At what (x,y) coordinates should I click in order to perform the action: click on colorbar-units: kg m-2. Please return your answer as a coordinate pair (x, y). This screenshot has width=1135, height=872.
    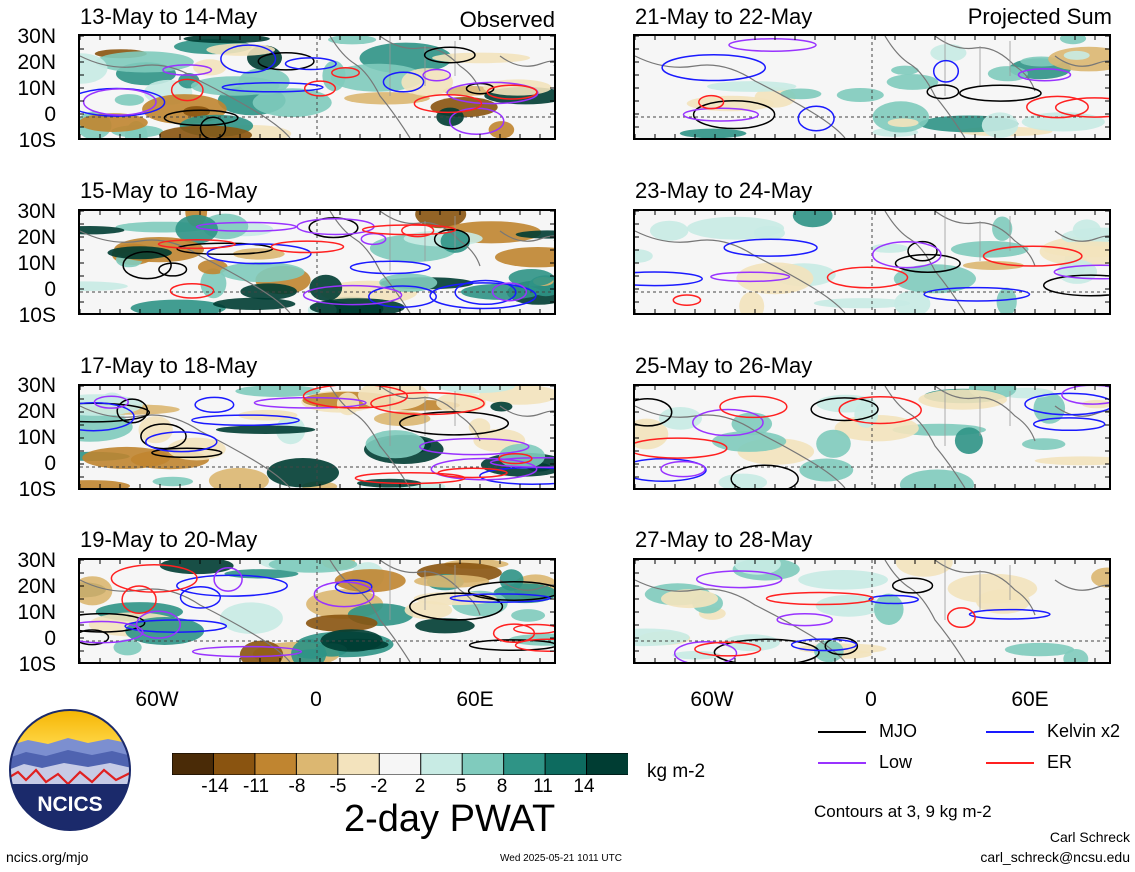
    Looking at the image, I should click on (676, 771).